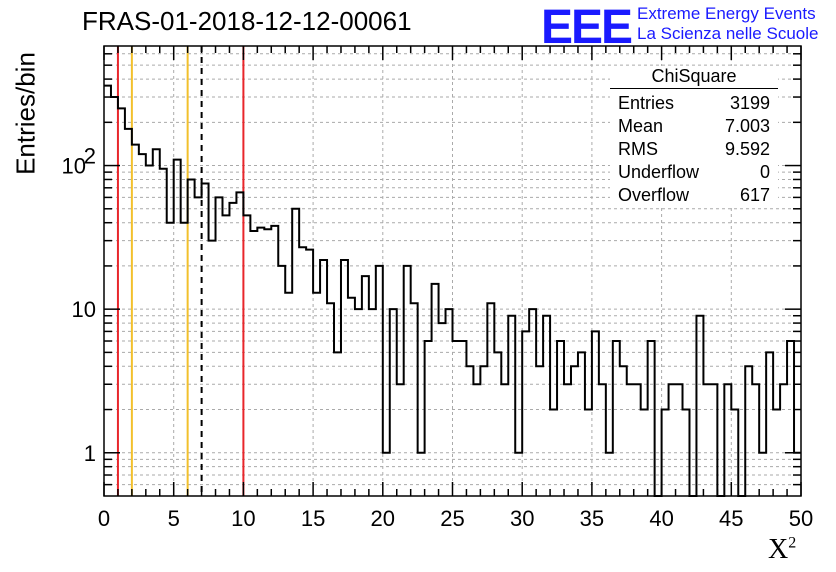  Describe the element at coordinates (90, 156) in the screenshot. I see `y-tick-label-exponent: 2` at that location.